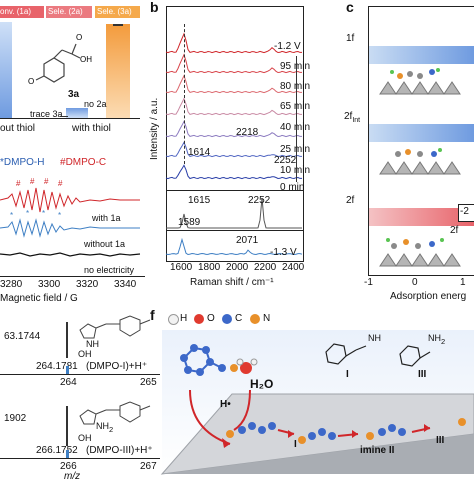 This screenshot has width=474, height=482. Describe the element at coordinates (77, 113) in the screenshot. I see `bar-sele2a-with-thiol` at that location.